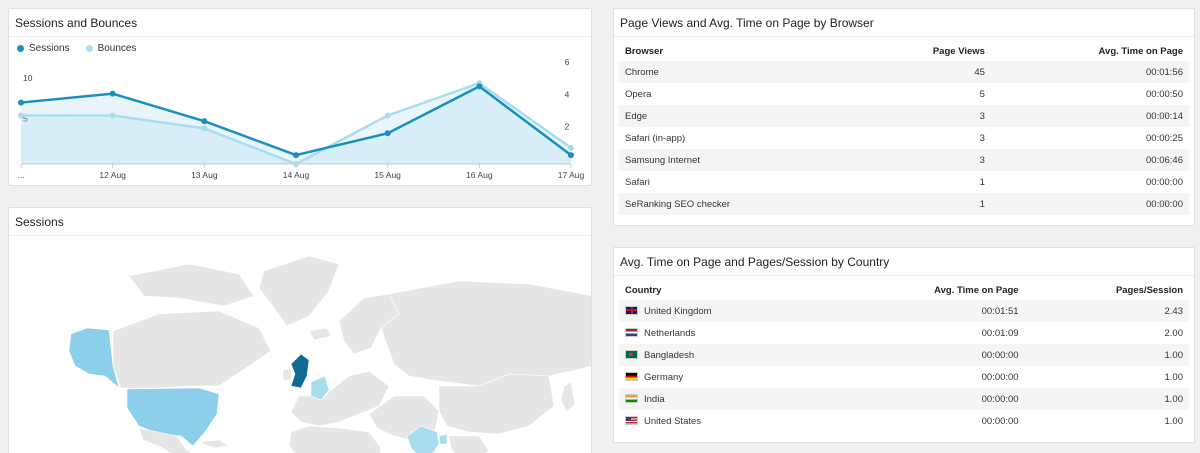 Image resolution: width=1200 pixels, height=453 pixels. I want to click on table-row: Edge 3 00:00:14, so click(904, 116).